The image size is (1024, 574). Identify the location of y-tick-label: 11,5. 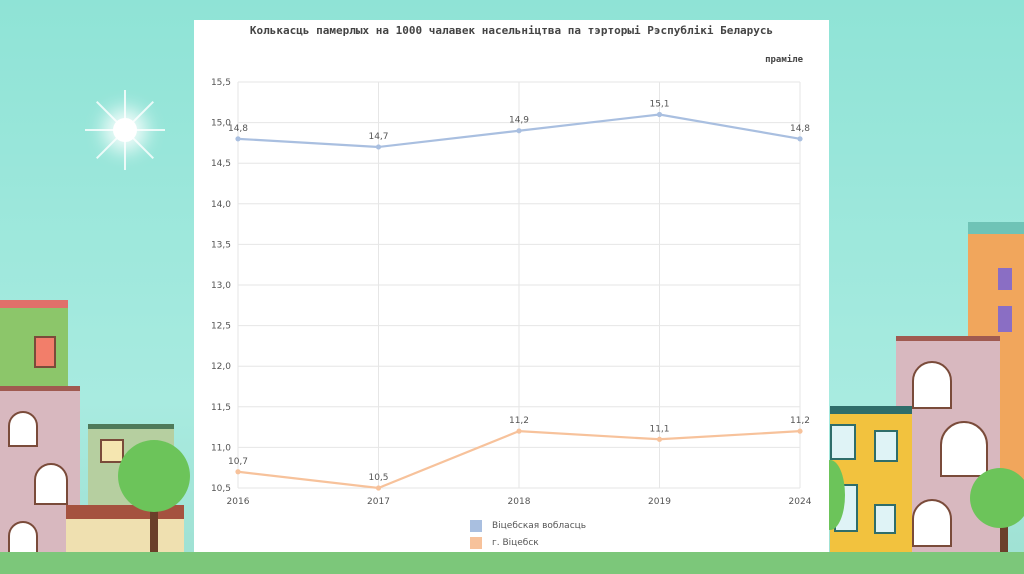
(221, 408).